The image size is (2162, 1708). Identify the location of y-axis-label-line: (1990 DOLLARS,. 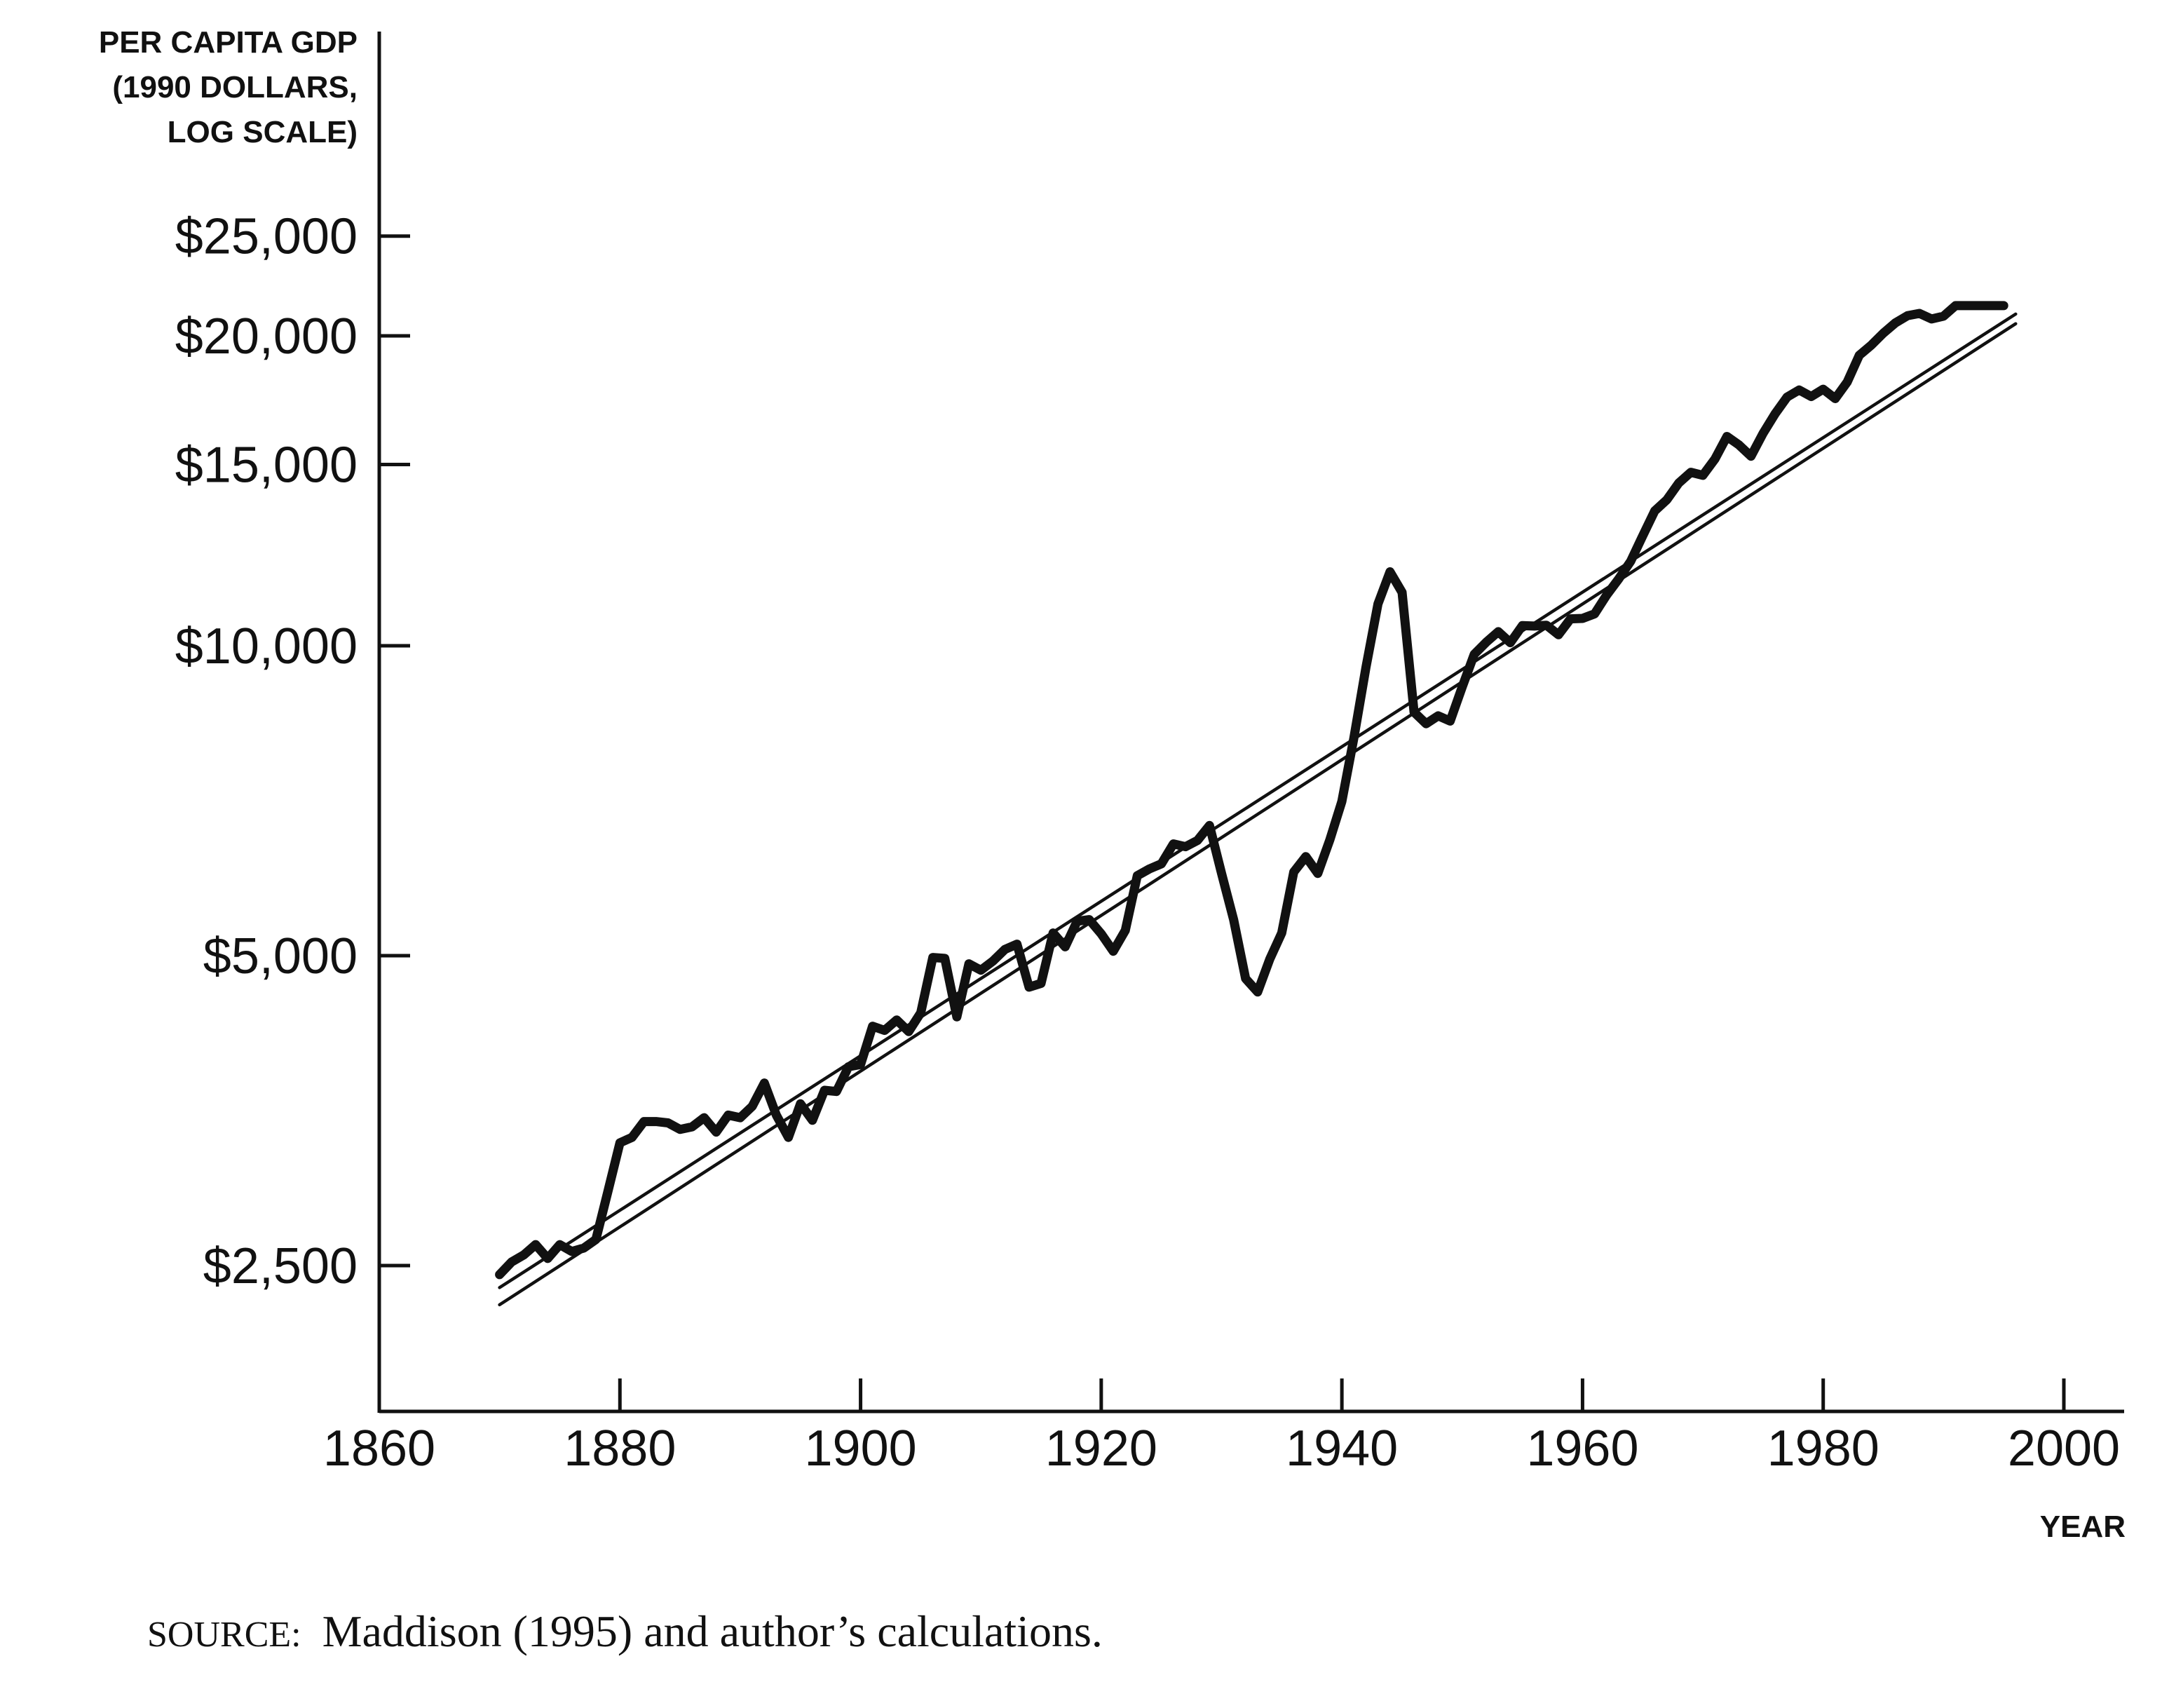
(235, 87).